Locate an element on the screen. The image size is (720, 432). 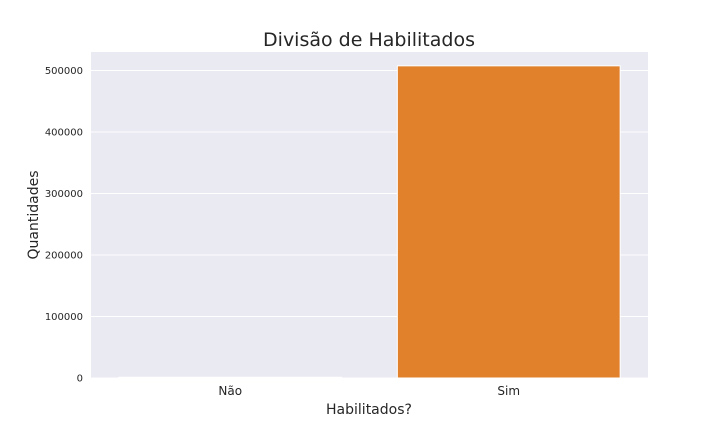
x-axis-ticks: Não Sim is located at coordinates (369, 391).